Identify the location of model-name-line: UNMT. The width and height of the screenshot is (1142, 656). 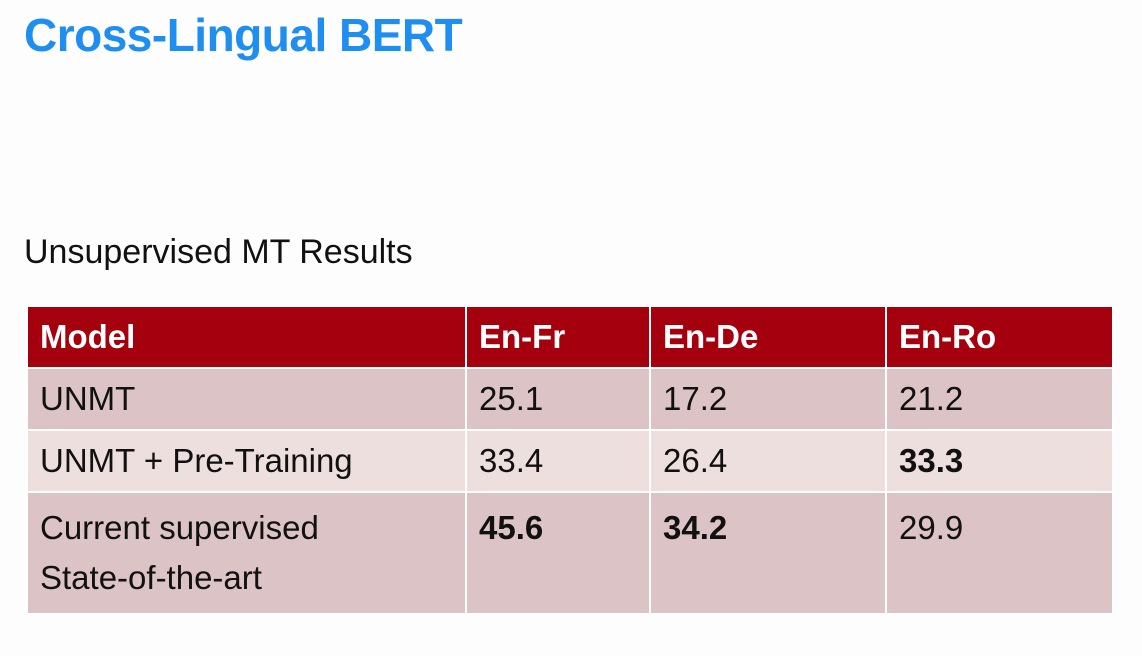
(88, 398).